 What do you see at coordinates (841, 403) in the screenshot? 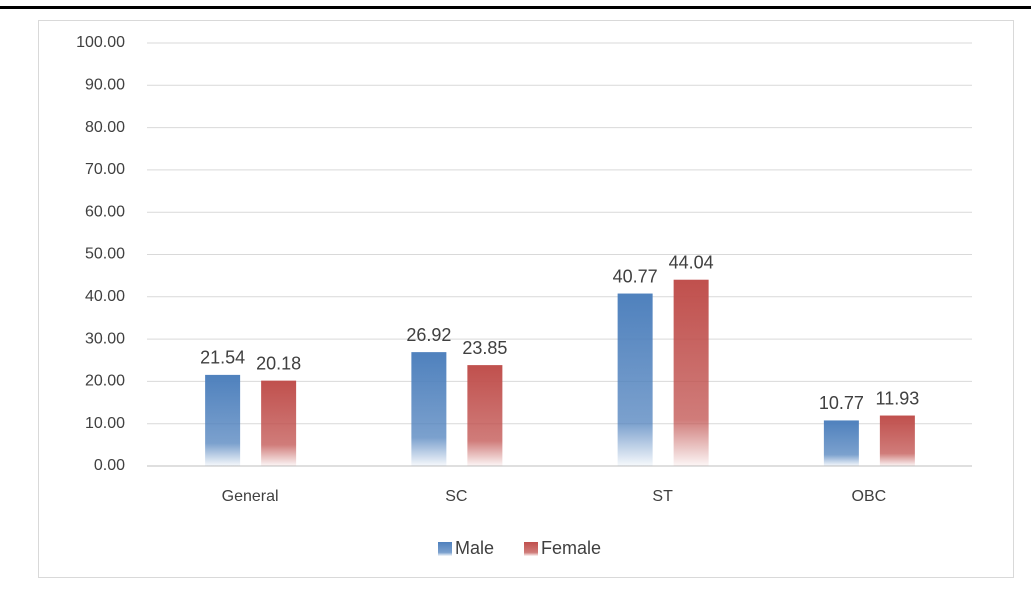
I see `data-label: 10.77` at bounding box center [841, 403].